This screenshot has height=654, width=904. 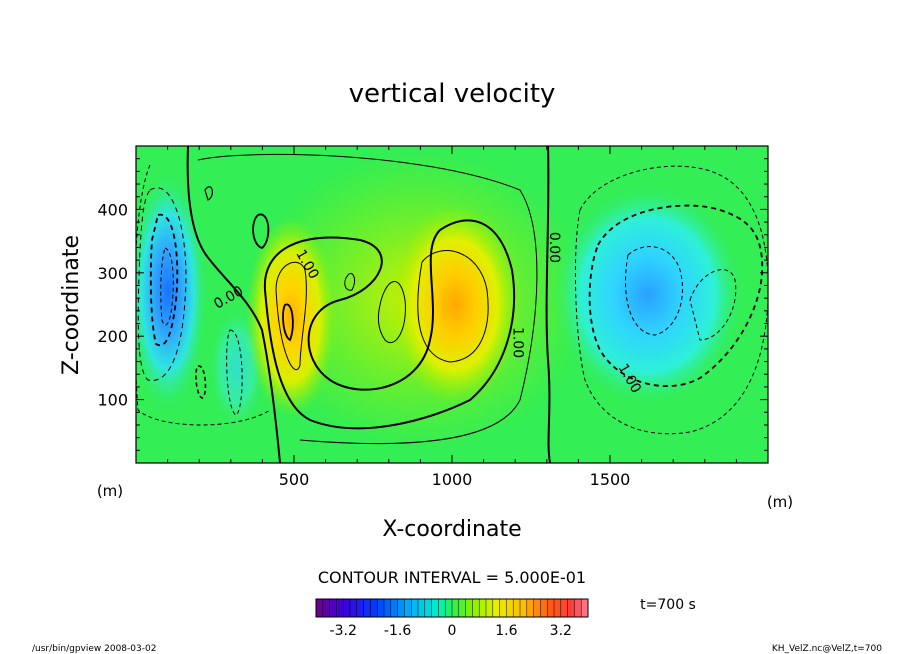 What do you see at coordinates (451, 529) in the screenshot?
I see `x-axis-label: X-coordinate` at bounding box center [451, 529].